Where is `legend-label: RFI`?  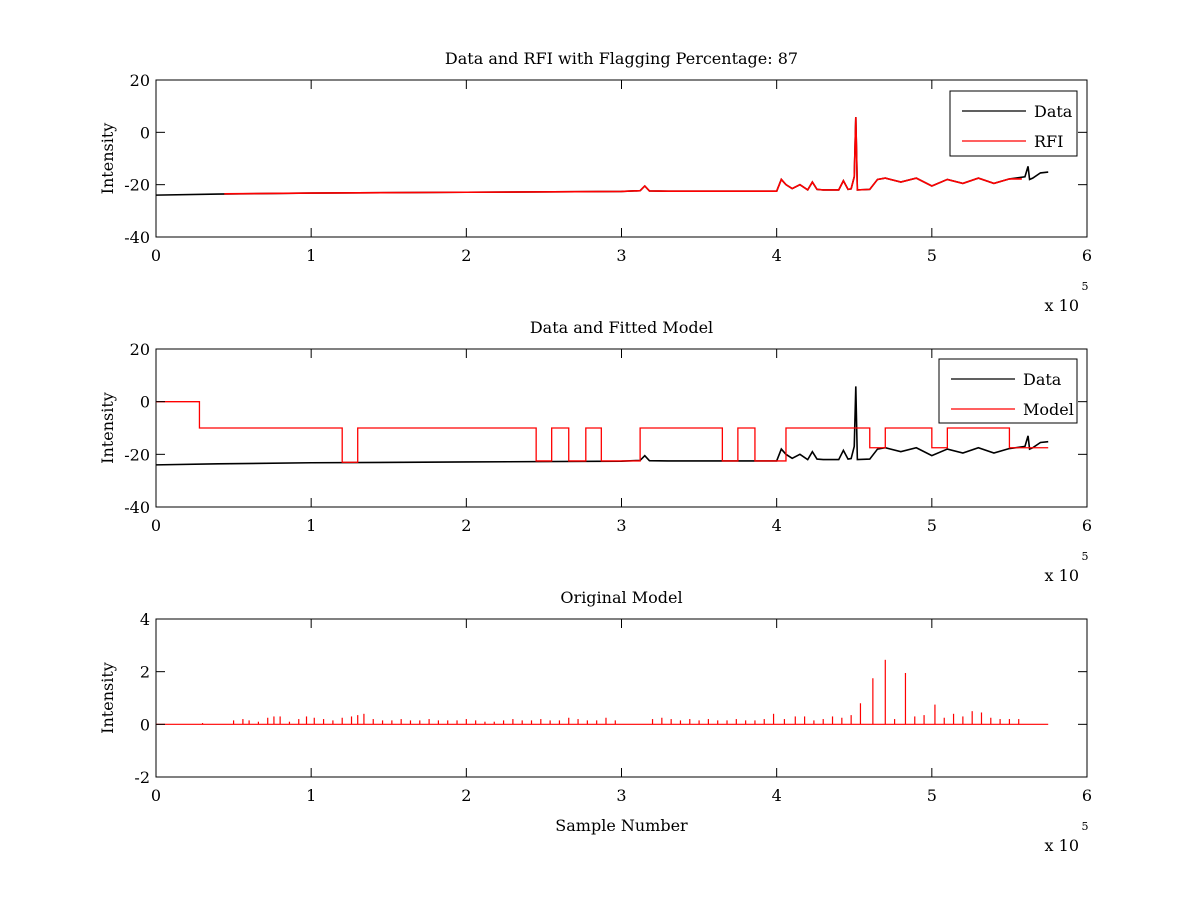 legend-label: RFI is located at coordinates (1048, 141).